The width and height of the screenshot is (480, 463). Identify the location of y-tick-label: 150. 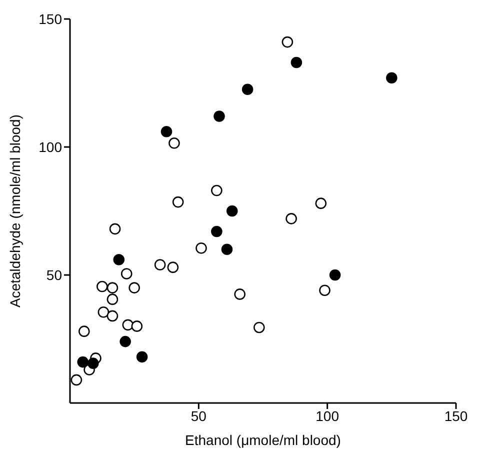
(50, 18).